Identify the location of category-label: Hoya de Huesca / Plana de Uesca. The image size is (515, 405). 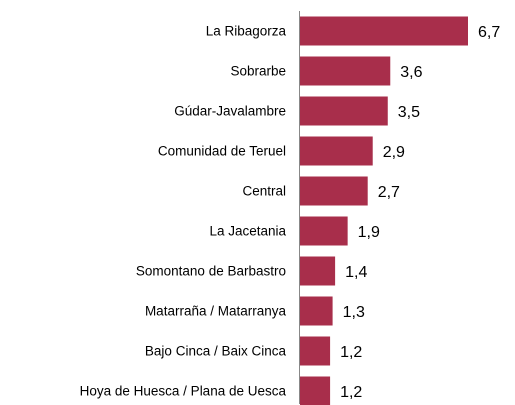
(183, 391).